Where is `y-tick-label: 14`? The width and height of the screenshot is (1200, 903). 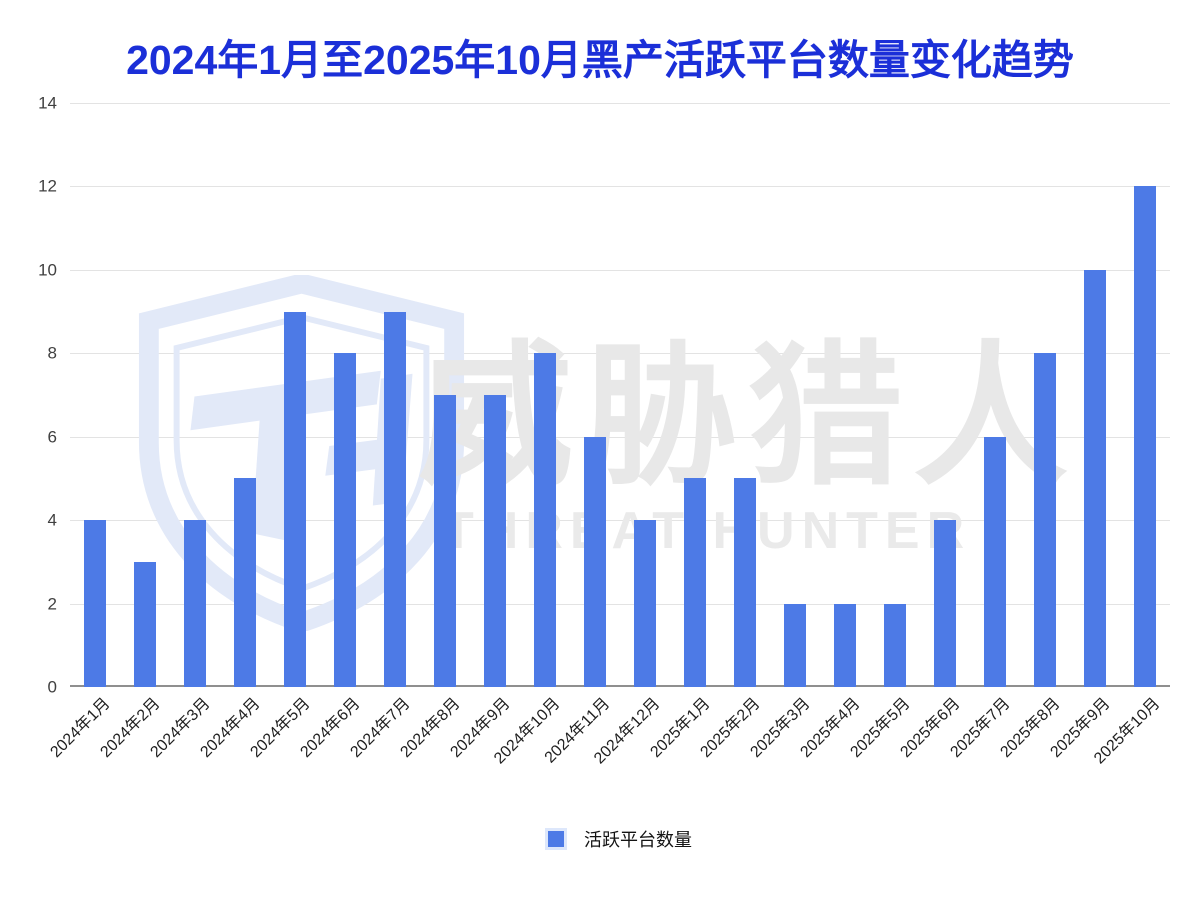 y-tick-label: 14 is located at coordinates (47, 103).